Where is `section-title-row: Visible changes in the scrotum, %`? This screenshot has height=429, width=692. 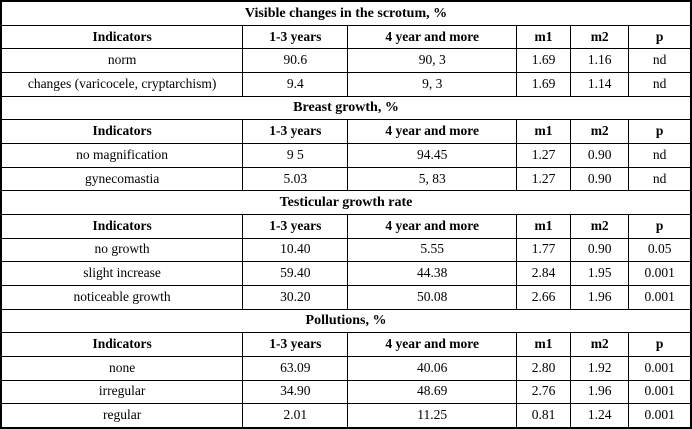 section-title-row: Visible changes in the scrotum, % is located at coordinates (346, 13).